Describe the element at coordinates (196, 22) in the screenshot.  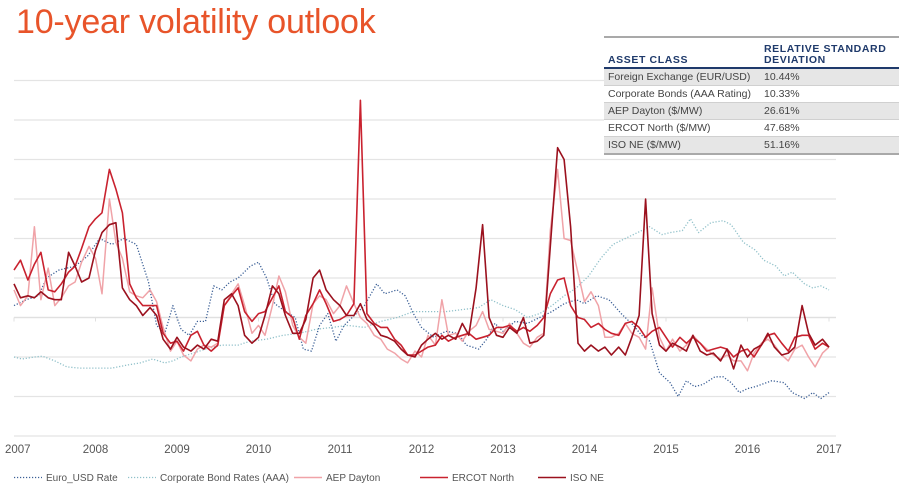
I see `page-title: 10-year volatility outlook` at that location.